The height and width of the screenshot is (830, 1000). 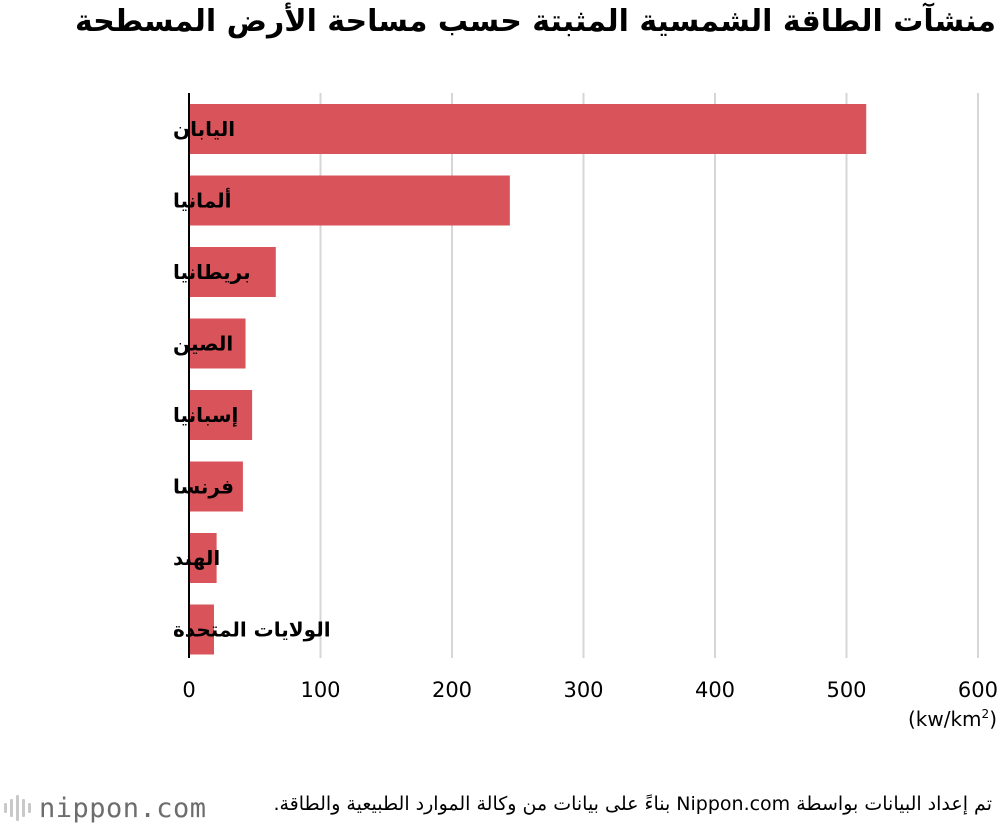 What do you see at coordinates (188, 690) in the screenshot?
I see `x-tick-label: 0` at bounding box center [188, 690].